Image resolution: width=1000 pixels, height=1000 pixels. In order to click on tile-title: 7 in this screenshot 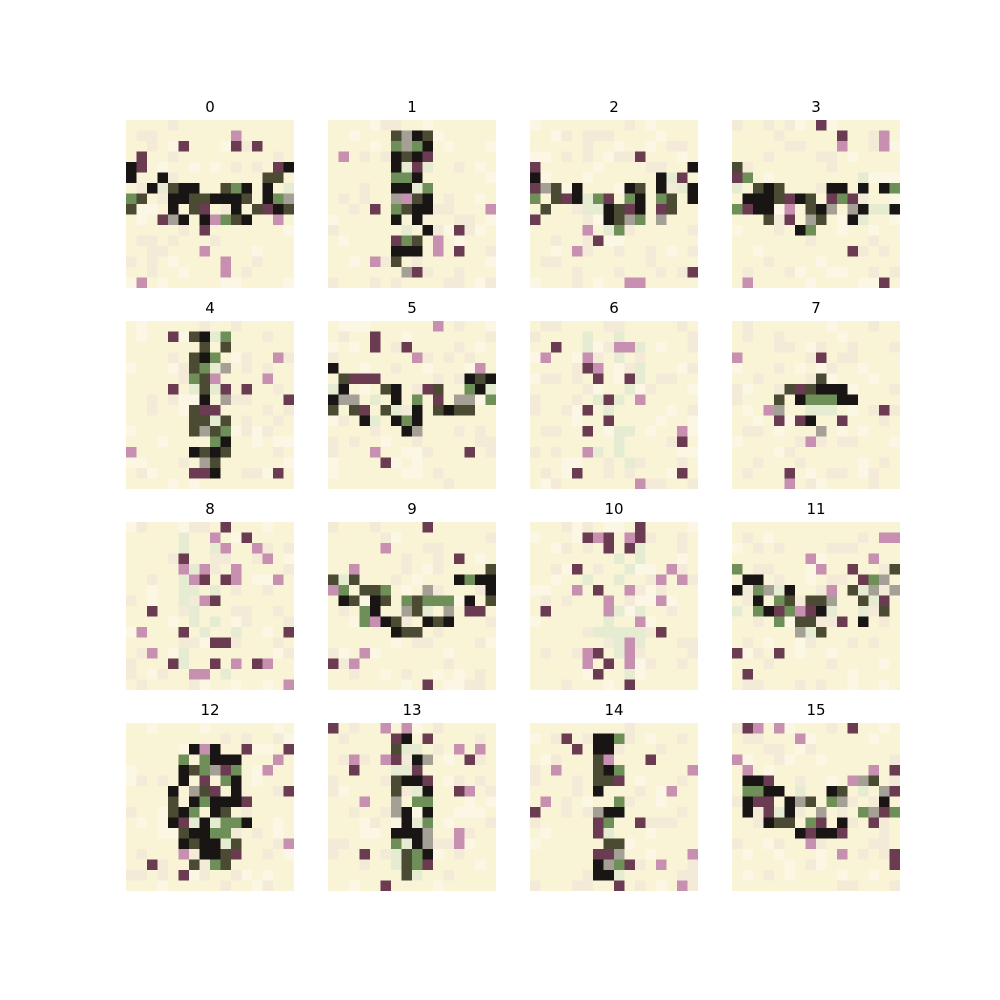, I will do `click(816, 308)`.